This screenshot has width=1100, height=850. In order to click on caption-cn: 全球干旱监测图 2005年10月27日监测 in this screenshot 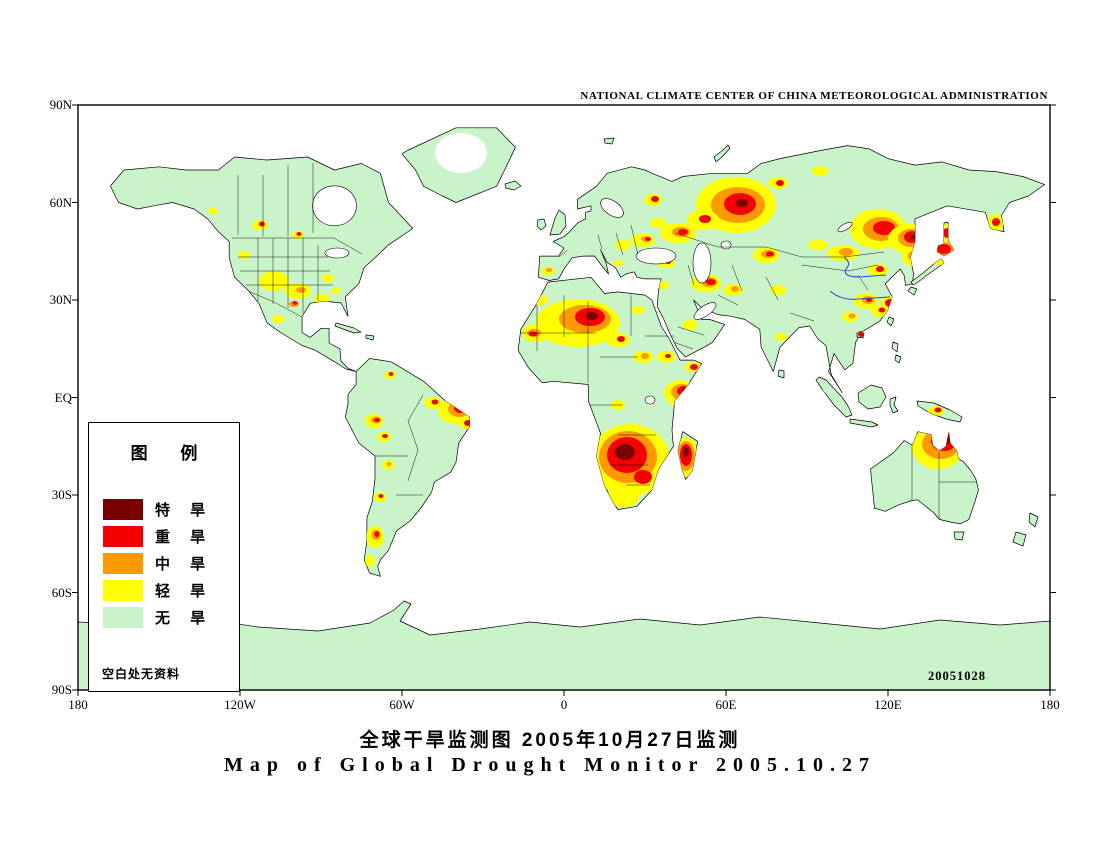, I will do `click(550, 740)`.